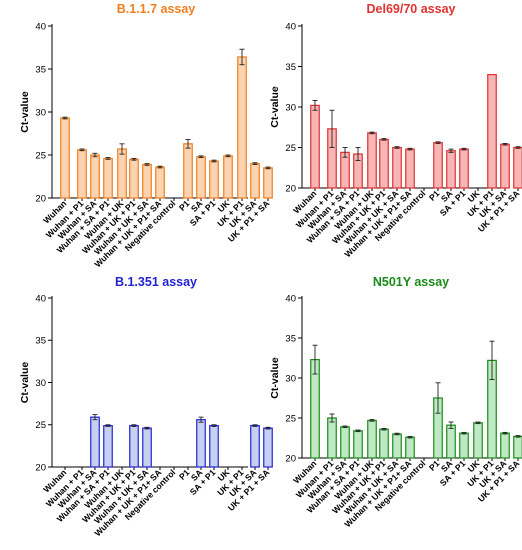 The image size is (522, 550). What do you see at coordinates (156, 9) in the screenshot?
I see `chart-title: B.1.1.7 assay` at bounding box center [156, 9].